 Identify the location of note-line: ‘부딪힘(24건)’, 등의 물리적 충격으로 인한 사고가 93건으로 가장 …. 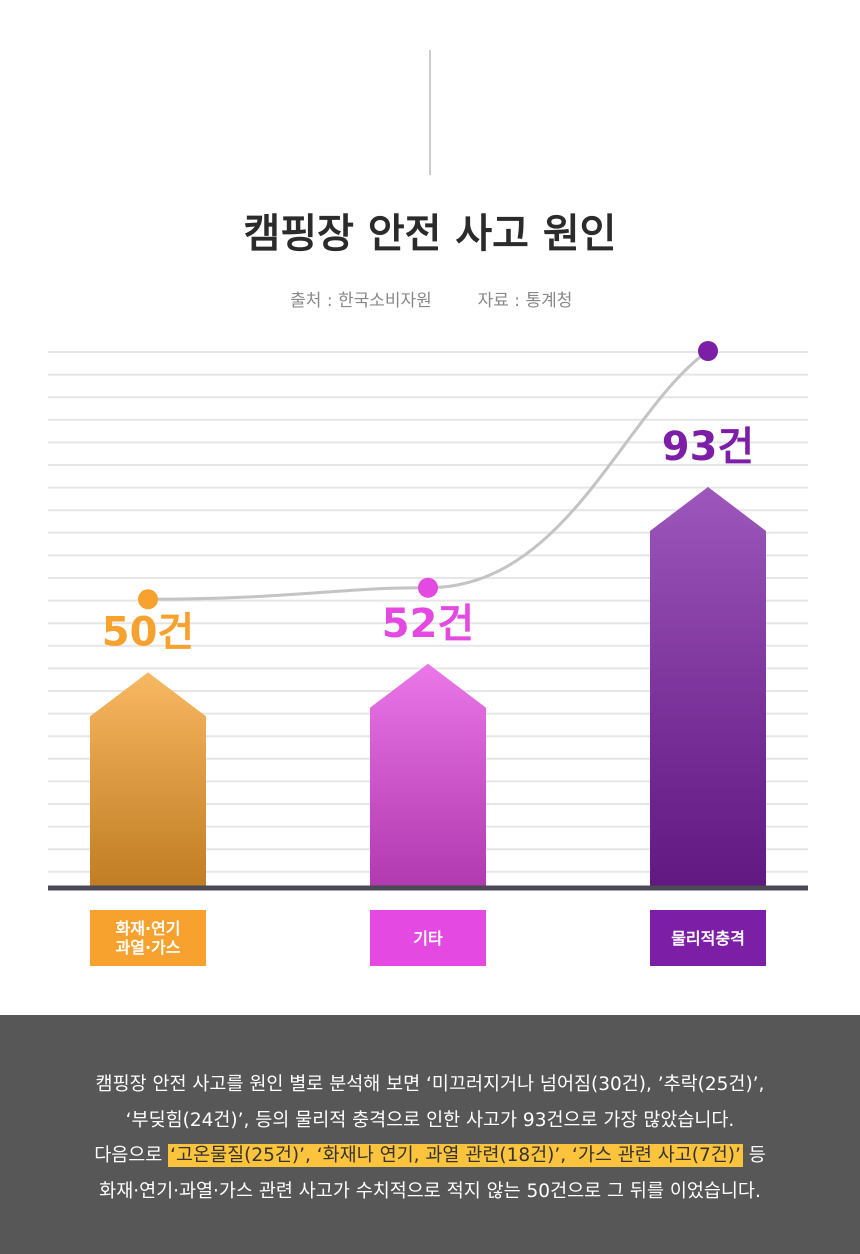
(430, 1121).